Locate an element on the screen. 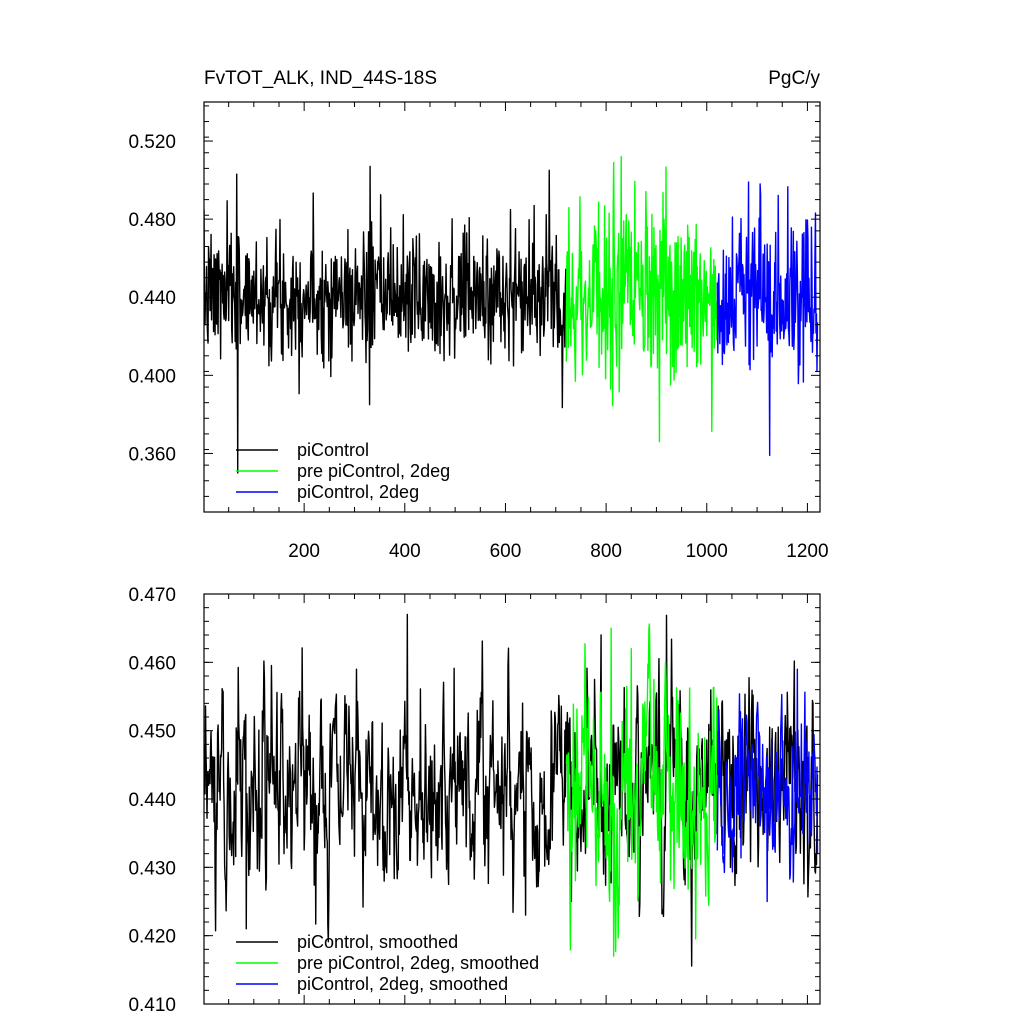 This screenshot has height=1024, width=1024. top-legend-label-1: piControl is located at coordinates (333, 450).